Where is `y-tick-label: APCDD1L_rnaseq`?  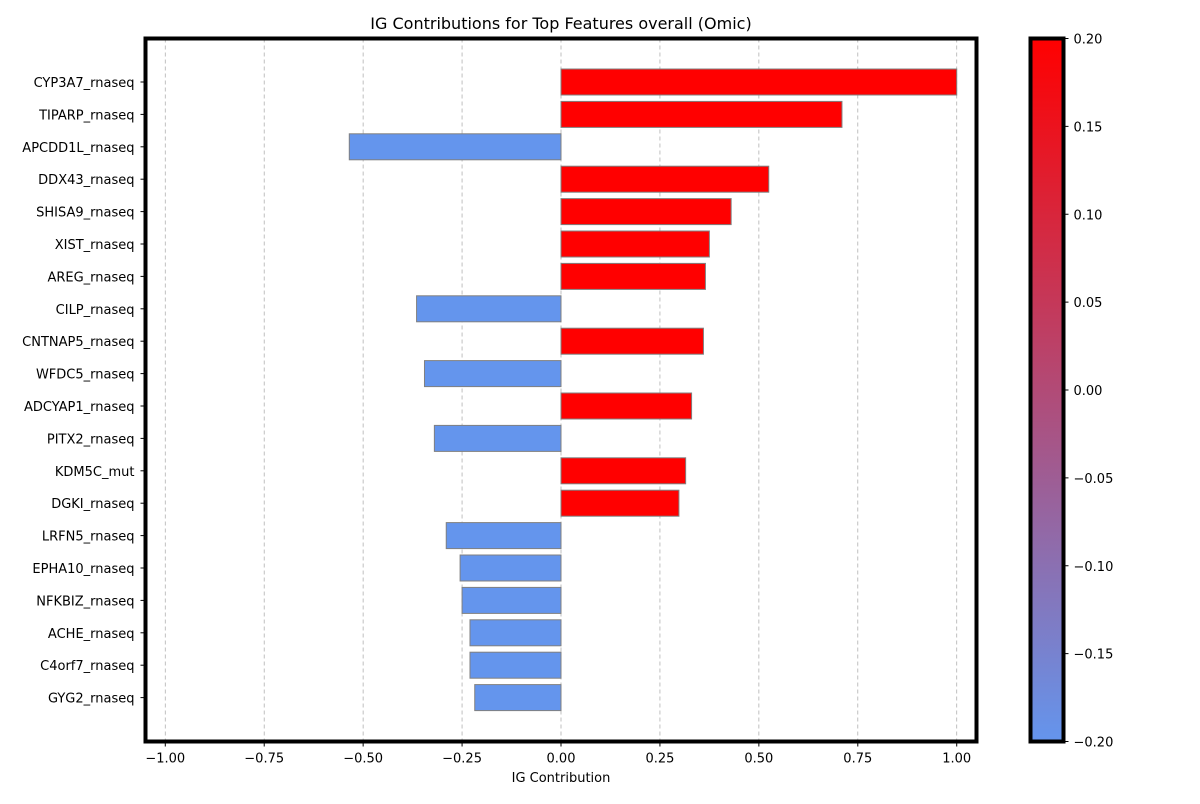
y-tick-label: APCDD1L_rnaseq is located at coordinates (78, 148).